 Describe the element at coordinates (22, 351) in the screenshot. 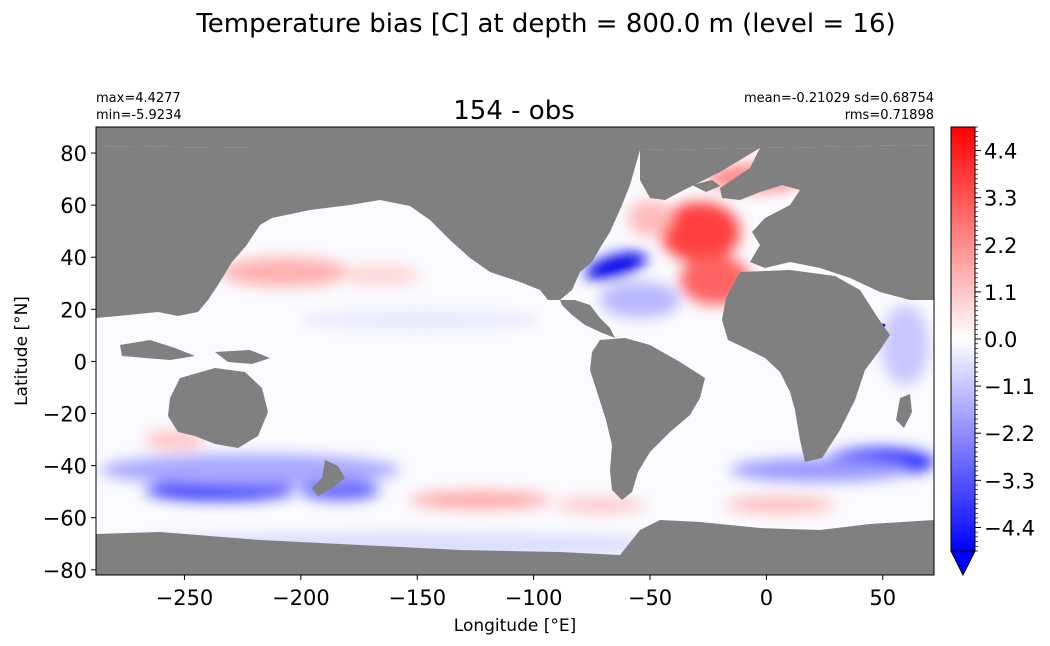

I see `y-axis-label: Latitude [°N]` at that location.